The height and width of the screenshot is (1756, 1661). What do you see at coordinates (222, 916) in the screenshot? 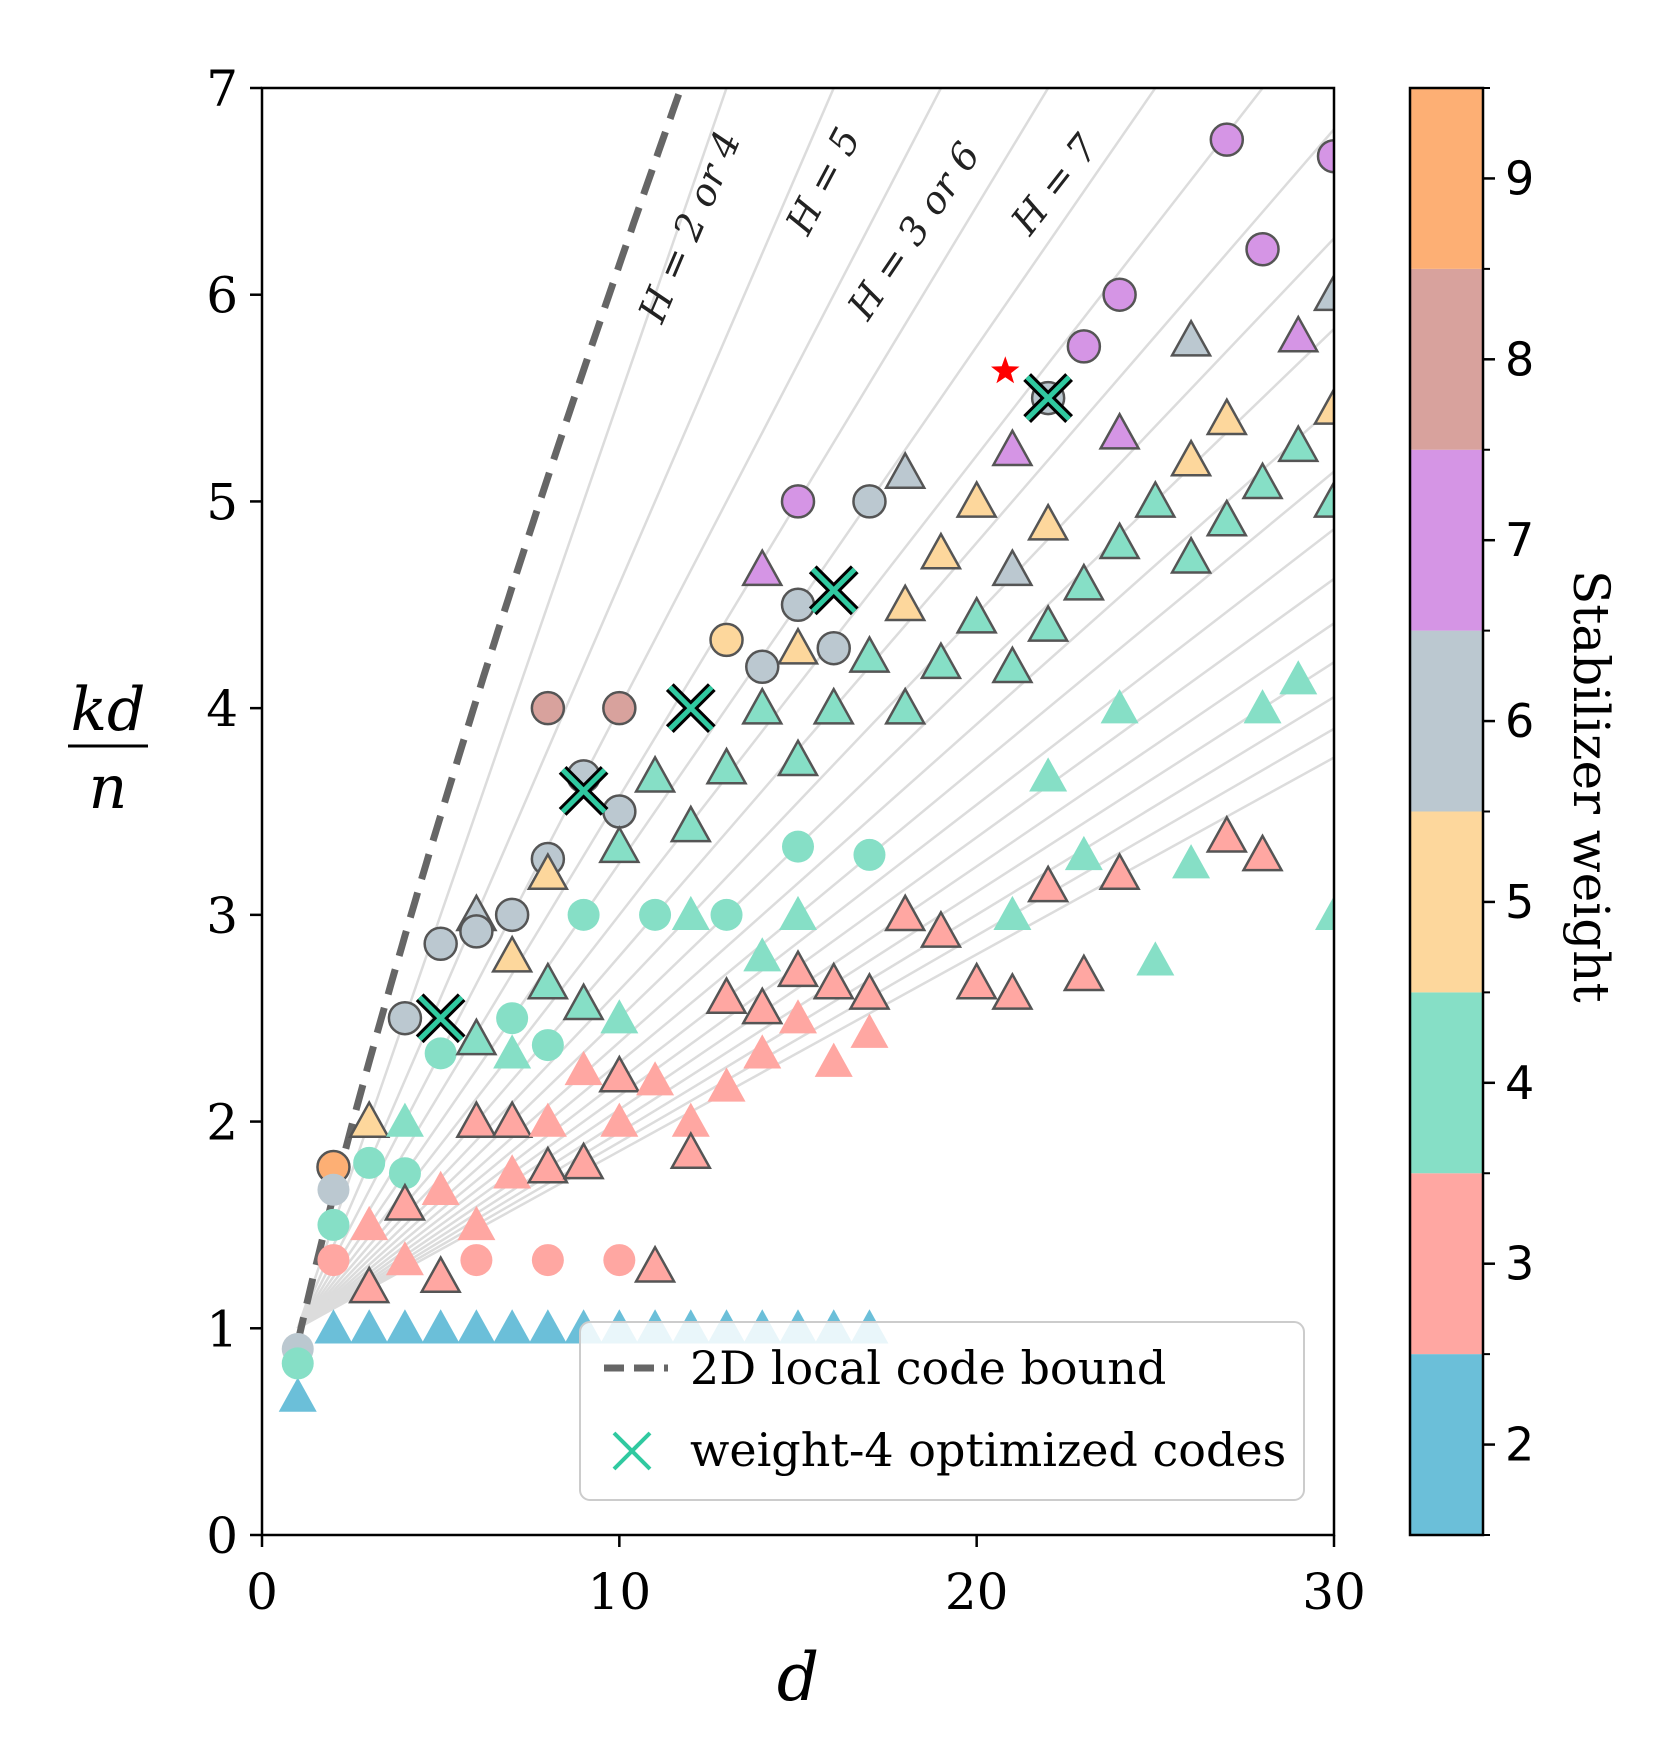
I see `y-tick-label-3: 3` at bounding box center [222, 916].